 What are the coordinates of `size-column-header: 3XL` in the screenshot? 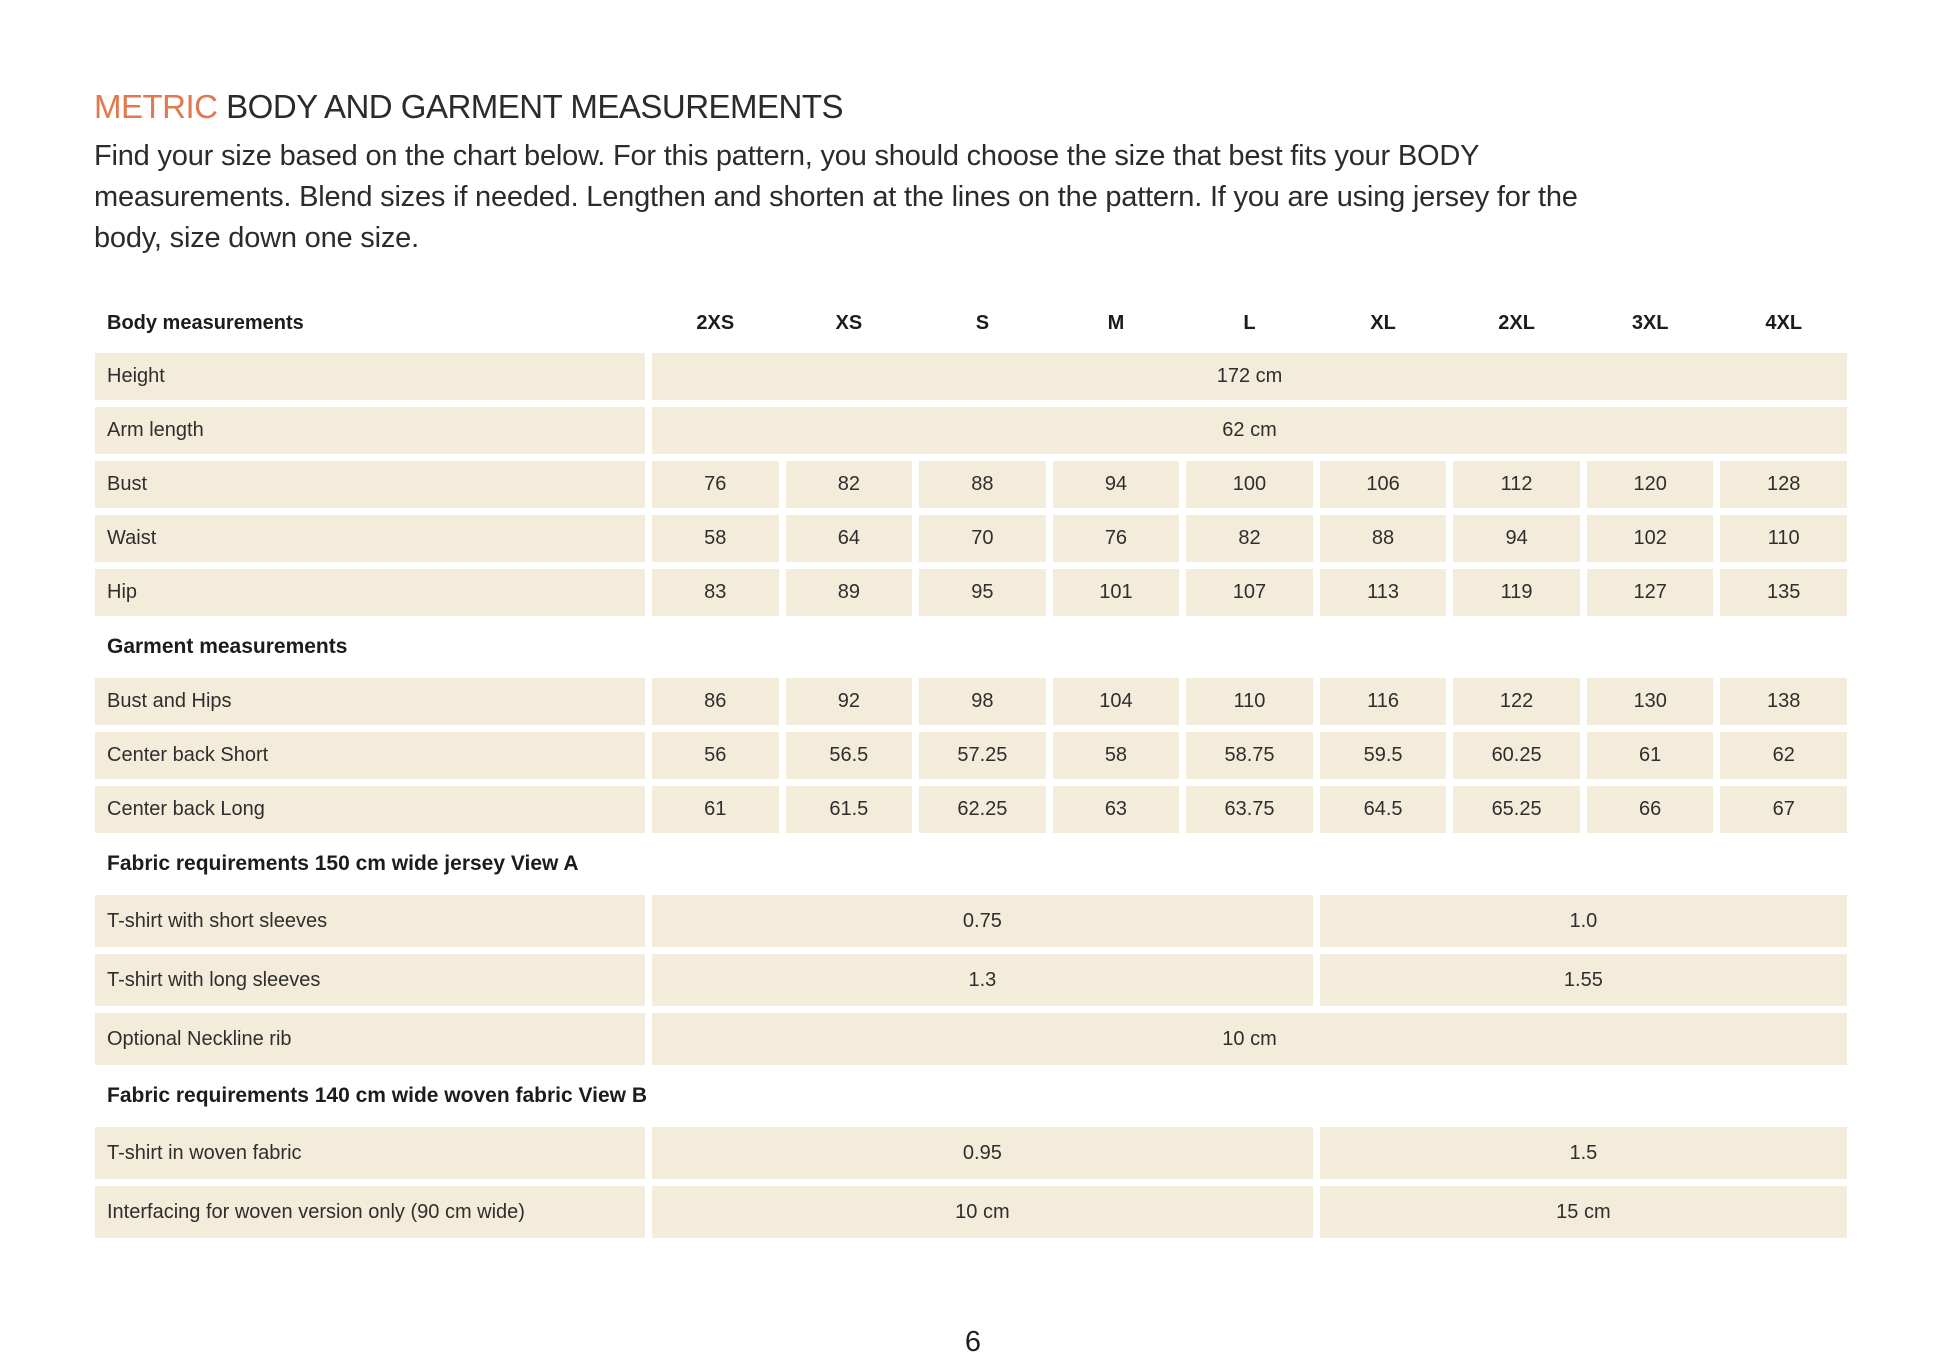 It's located at (1650, 323).